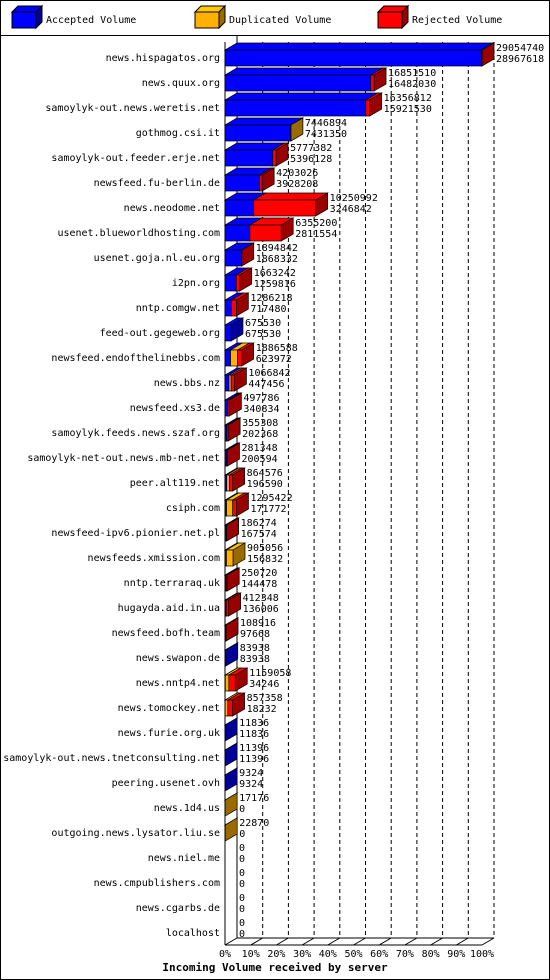 The image size is (550, 980). I want to click on accepted-label: 717480, so click(268, 309).